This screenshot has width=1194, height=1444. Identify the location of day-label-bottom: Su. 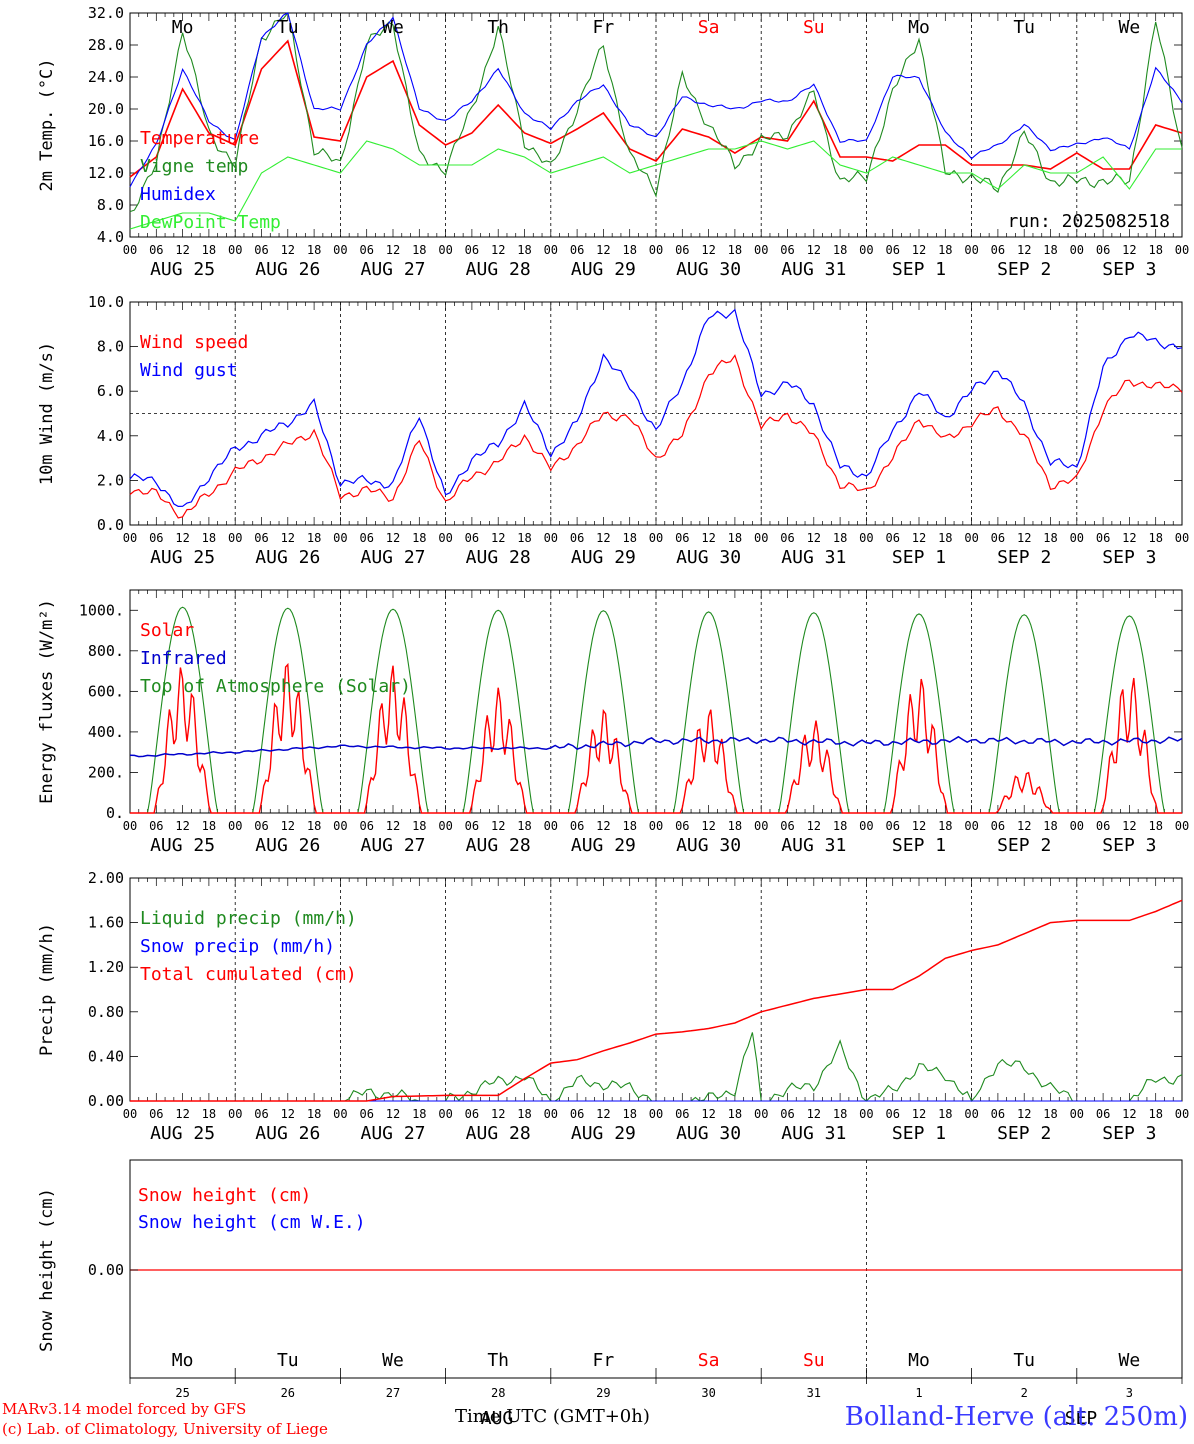
(814, 1360).